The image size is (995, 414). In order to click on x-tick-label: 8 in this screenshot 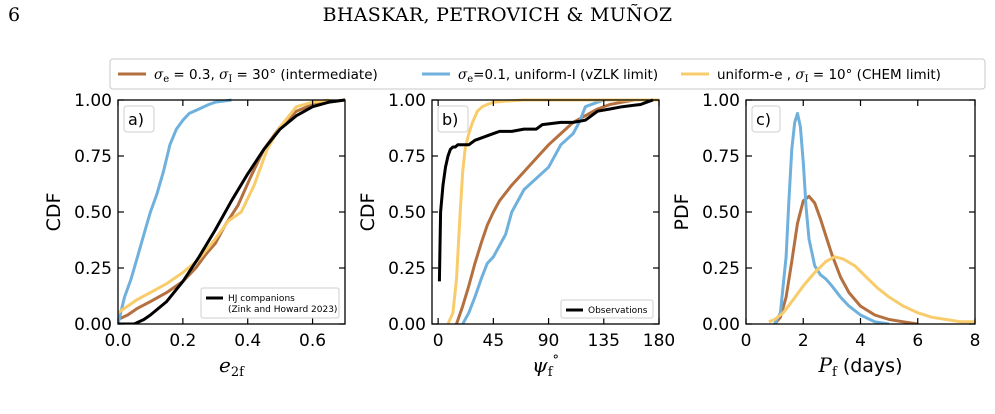, I will do `click(975, 341)`.